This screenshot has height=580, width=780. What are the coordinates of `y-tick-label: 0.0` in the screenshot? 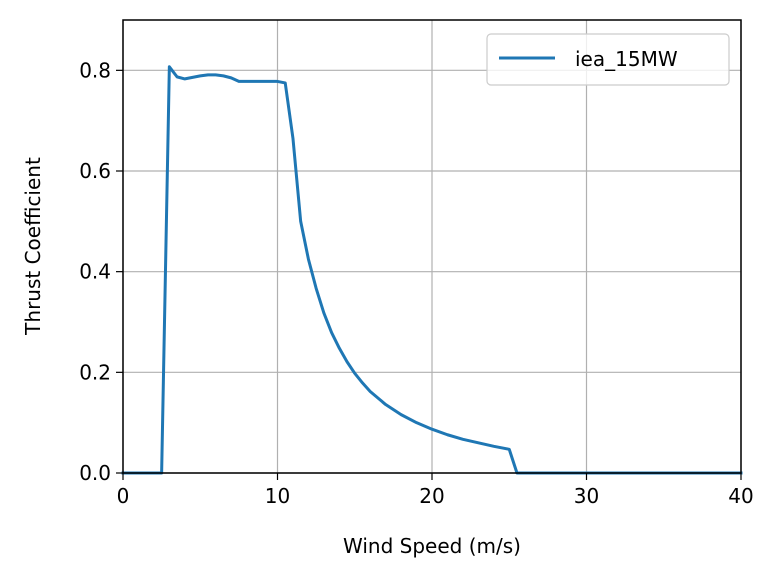 It's located at (95, 473).